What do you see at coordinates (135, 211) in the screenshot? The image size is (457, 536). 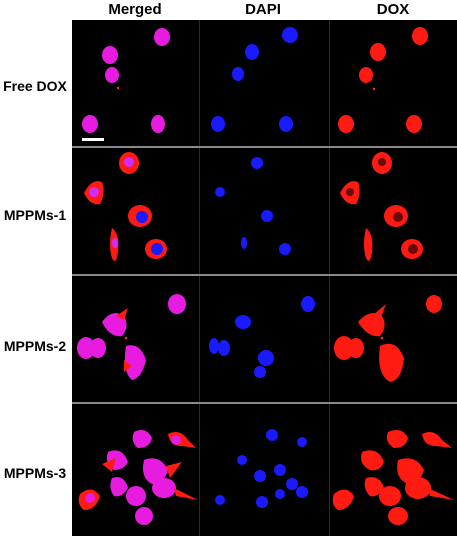 I see `panel-mppms-1-merged` at bounding box center [135, 211].